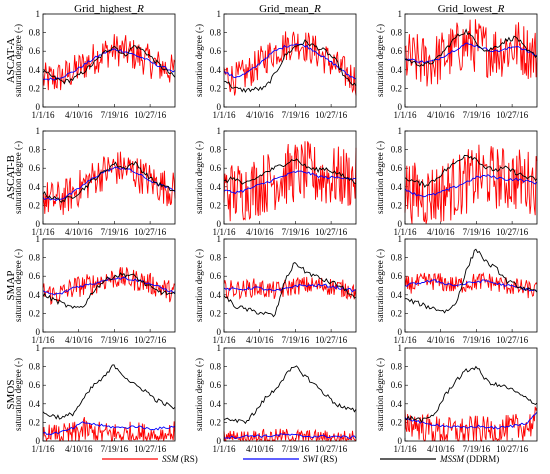 This screenshot has height=474, width=550. I want to click on row-title: ASCAT-A, so click(11, 60).